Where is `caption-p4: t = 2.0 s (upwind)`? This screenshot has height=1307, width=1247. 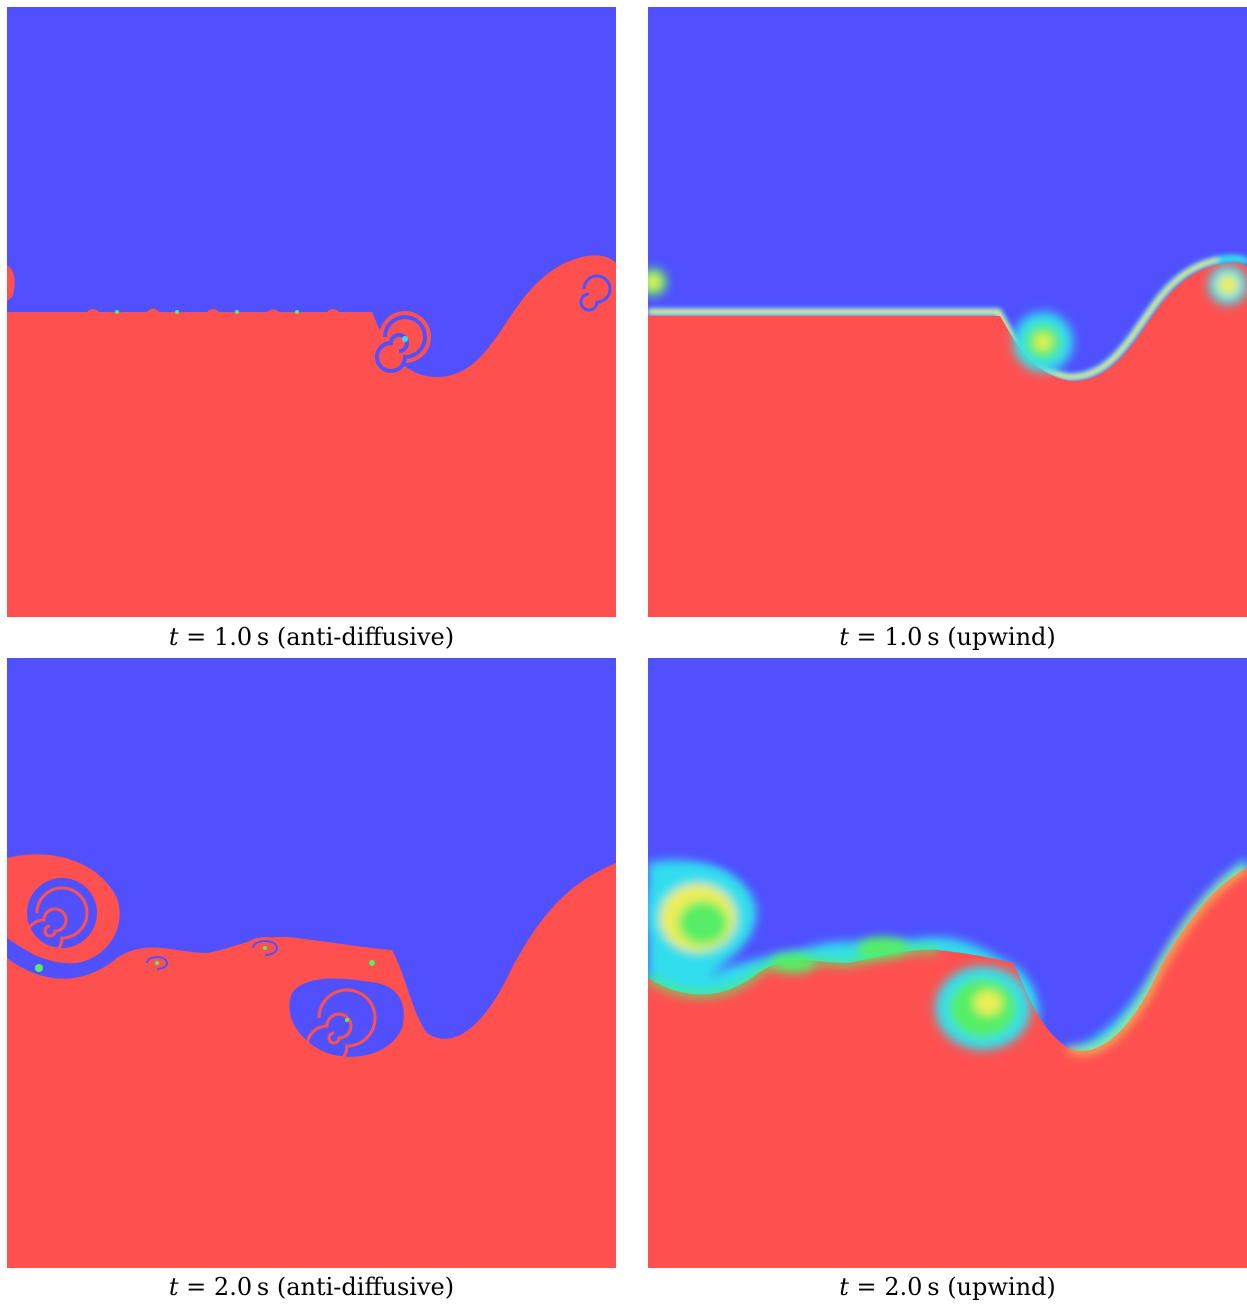
caption-p4: t = 2.0 s (upwind) is located at coordinates (947, 1287).